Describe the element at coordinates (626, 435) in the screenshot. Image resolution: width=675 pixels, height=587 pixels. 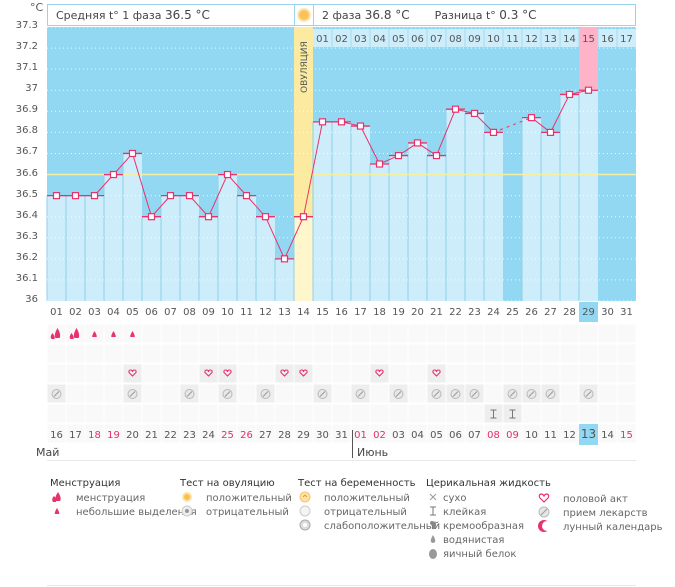
I see `calendar-date-label: 15` at that location.